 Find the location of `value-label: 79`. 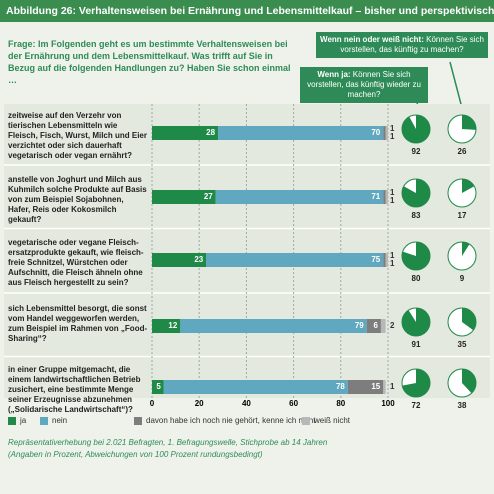

value-label: 79 is located at coordinates (359, 325).